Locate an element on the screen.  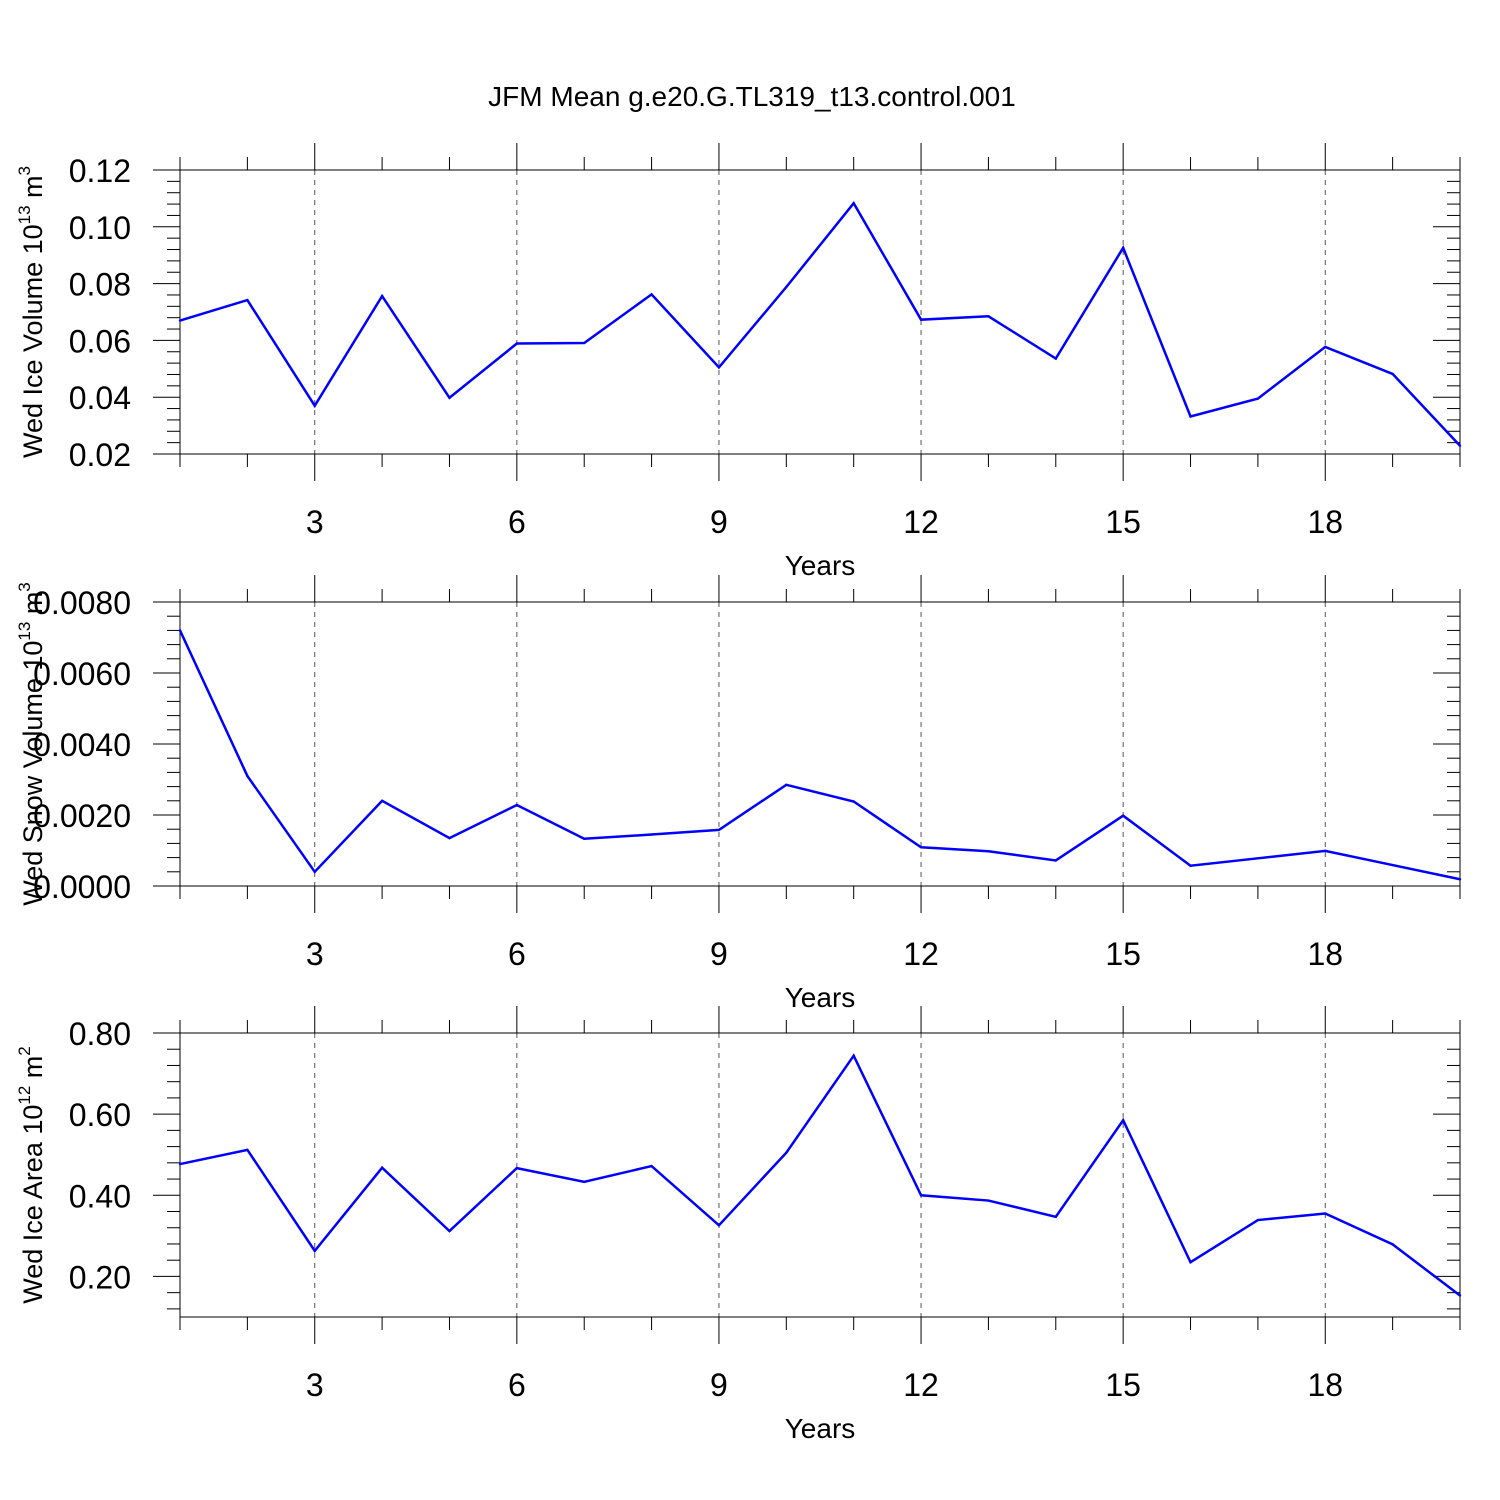
chart-title: JFM Mean g.e20.G.TL319_t13.control.001 is located at coordinates (752, 96).